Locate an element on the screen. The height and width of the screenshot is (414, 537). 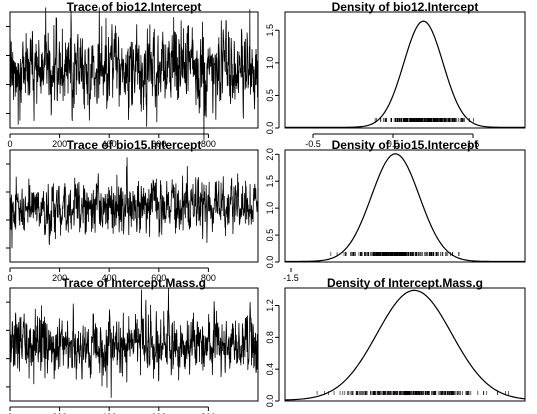
panel-title: Density of bio12.Intercept is located at coordinates (405, 7).